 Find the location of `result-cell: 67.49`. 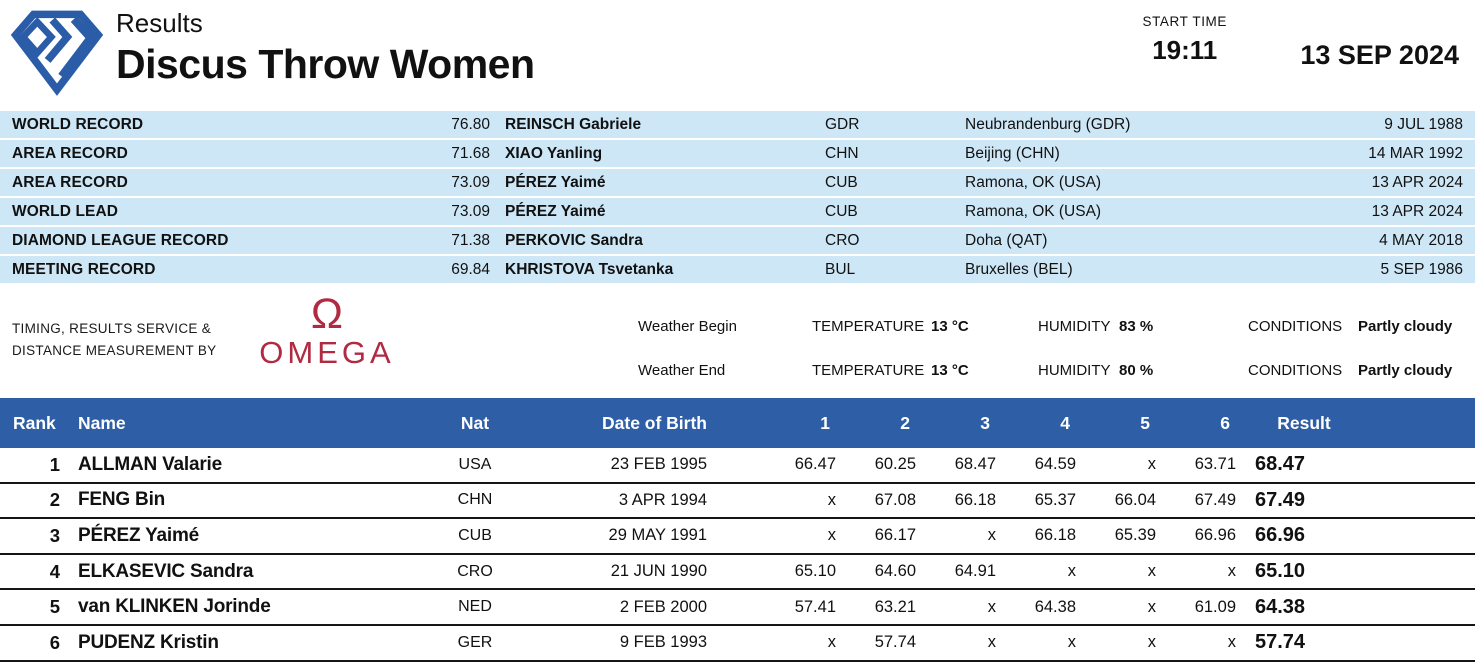

result-cell: 67.49 is located at coordinates (1280, 499).